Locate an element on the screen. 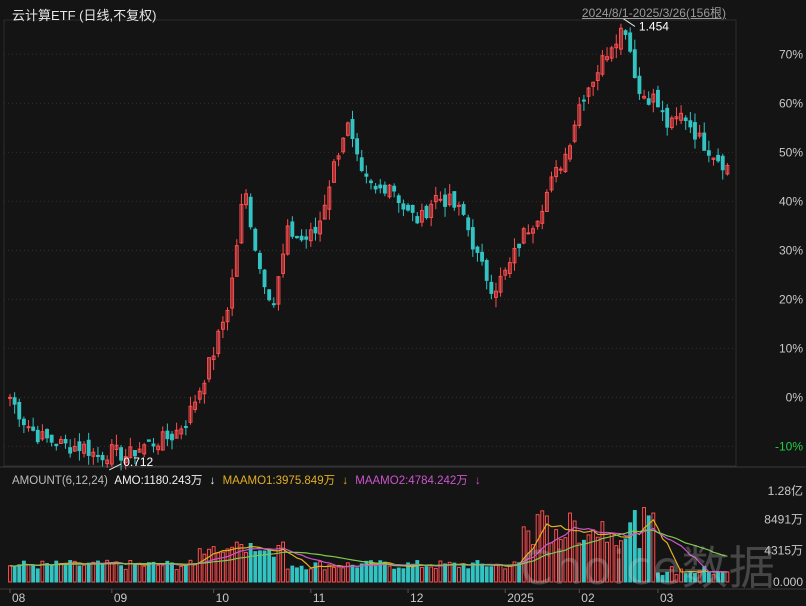 The width and height of the screenshot is (806, 606). date-range-link: 2024/8/1-2025/3/26(156根) is located at coordinates (653, 13).